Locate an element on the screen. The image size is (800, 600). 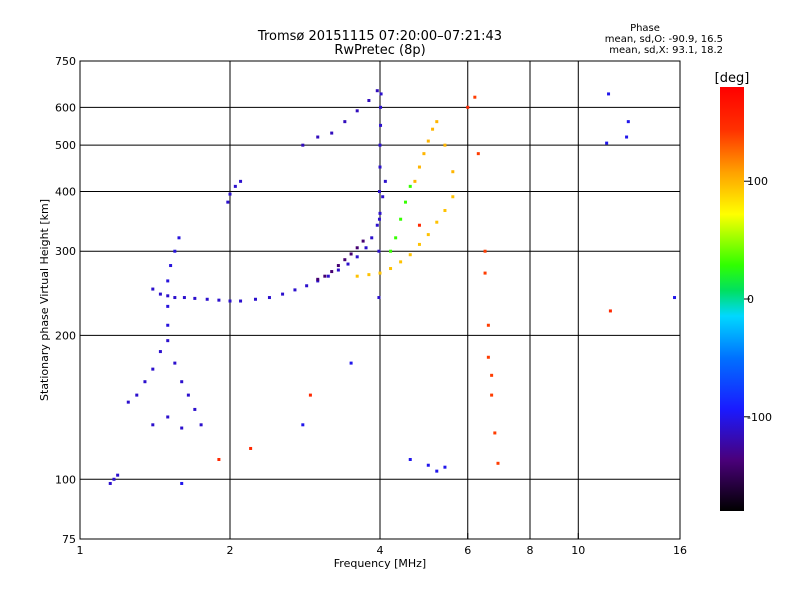
colorbar-tick-label: 100 is located at coordinates (757, 181).